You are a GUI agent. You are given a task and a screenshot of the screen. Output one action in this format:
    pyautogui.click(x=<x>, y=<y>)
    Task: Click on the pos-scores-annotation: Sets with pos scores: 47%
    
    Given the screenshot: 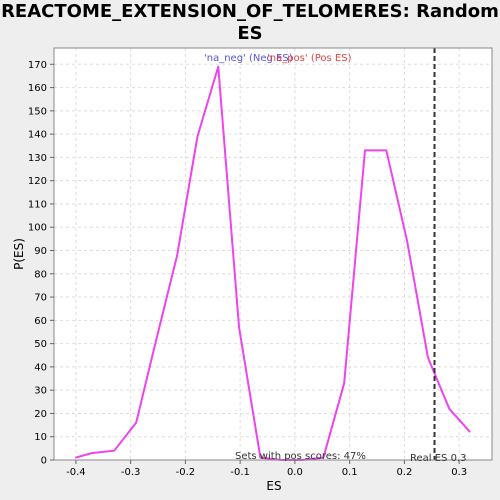 What is the action you would take?
    pyautogui.click(x=300, y=456)
    